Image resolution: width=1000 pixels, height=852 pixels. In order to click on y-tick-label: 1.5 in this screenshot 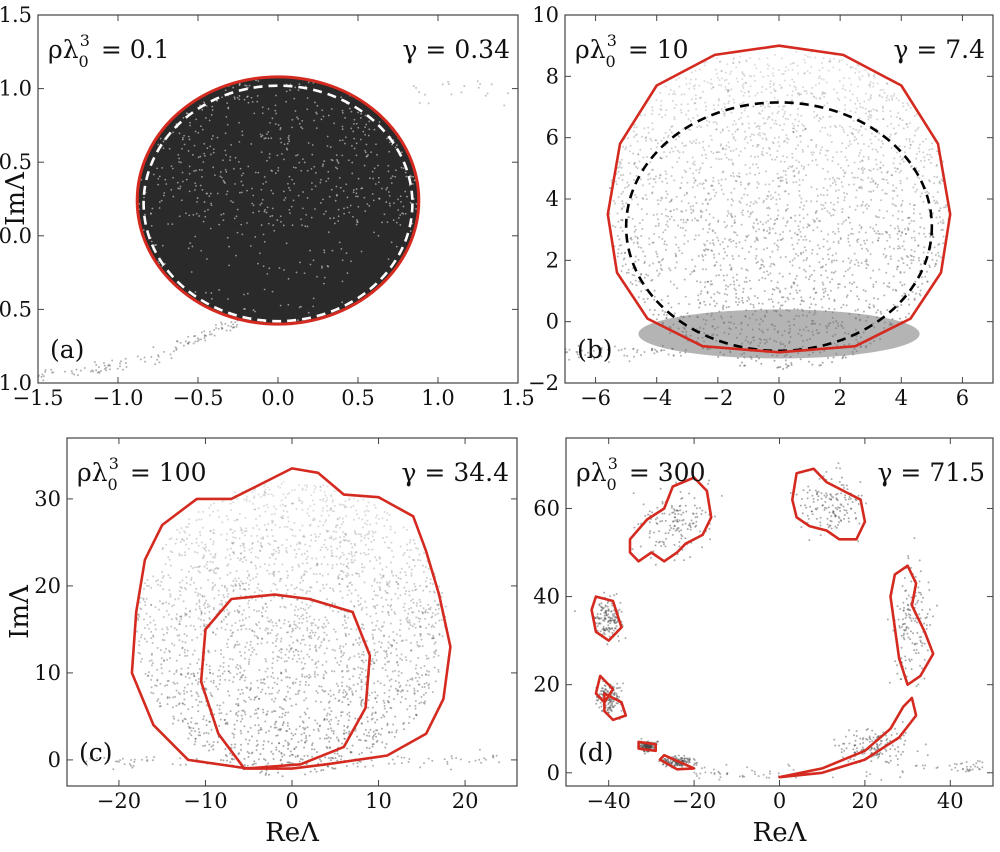, I will do `click(16, 15)`.